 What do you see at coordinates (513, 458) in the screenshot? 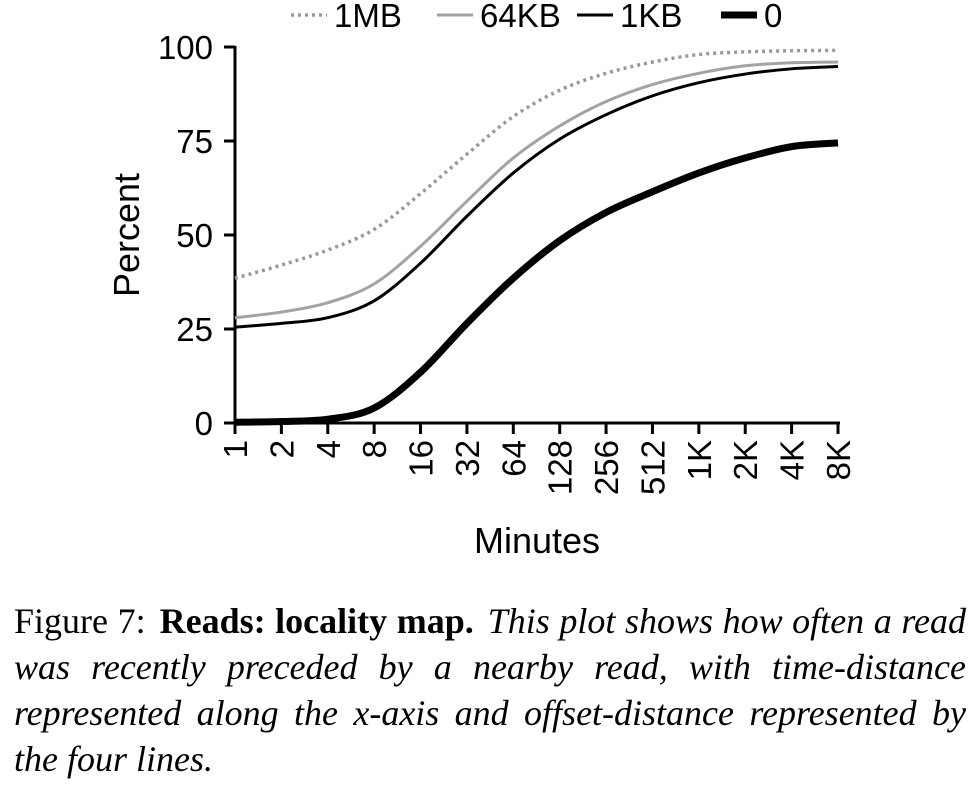
I see `x-tick-label: 64` at bounding box center [513, 458].